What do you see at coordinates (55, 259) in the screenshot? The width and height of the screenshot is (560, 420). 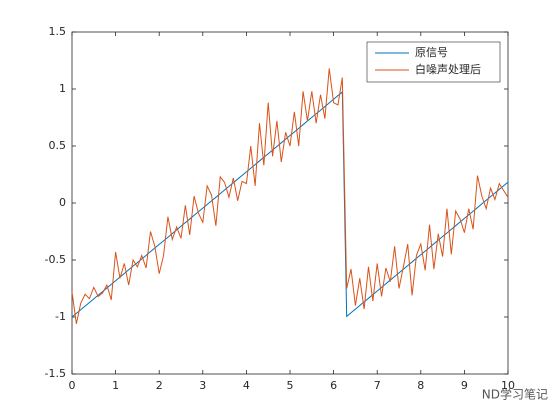 I see `y-tick-label: -0.5` at bounding box center [55, 259].